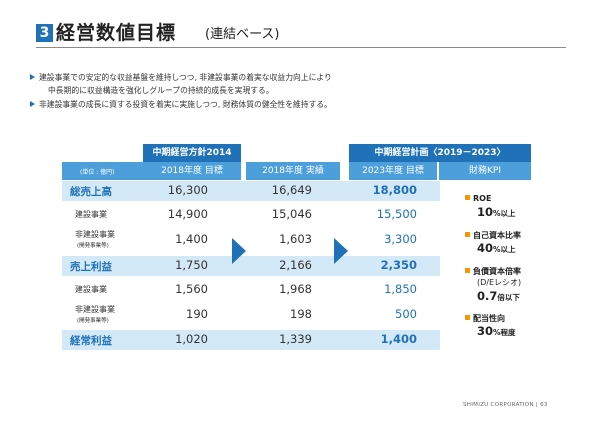  Describe the element at coordinates (400, 239) in the screenshot. I see `cell-target2023: 3,300` at that location.